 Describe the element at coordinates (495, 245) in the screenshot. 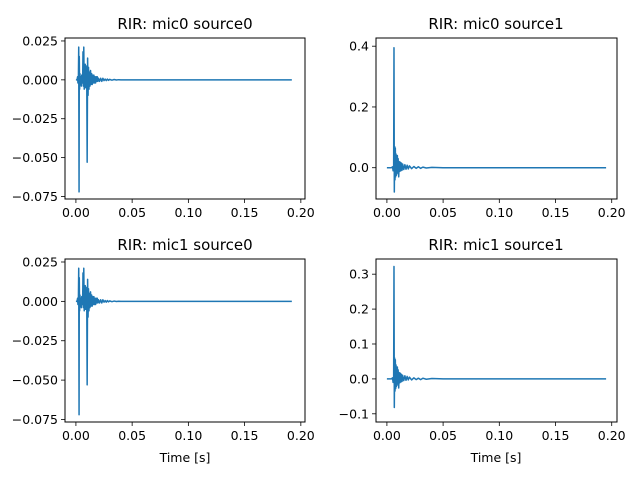

I see `subplot-title: RIR: mic1 source1` at that location.